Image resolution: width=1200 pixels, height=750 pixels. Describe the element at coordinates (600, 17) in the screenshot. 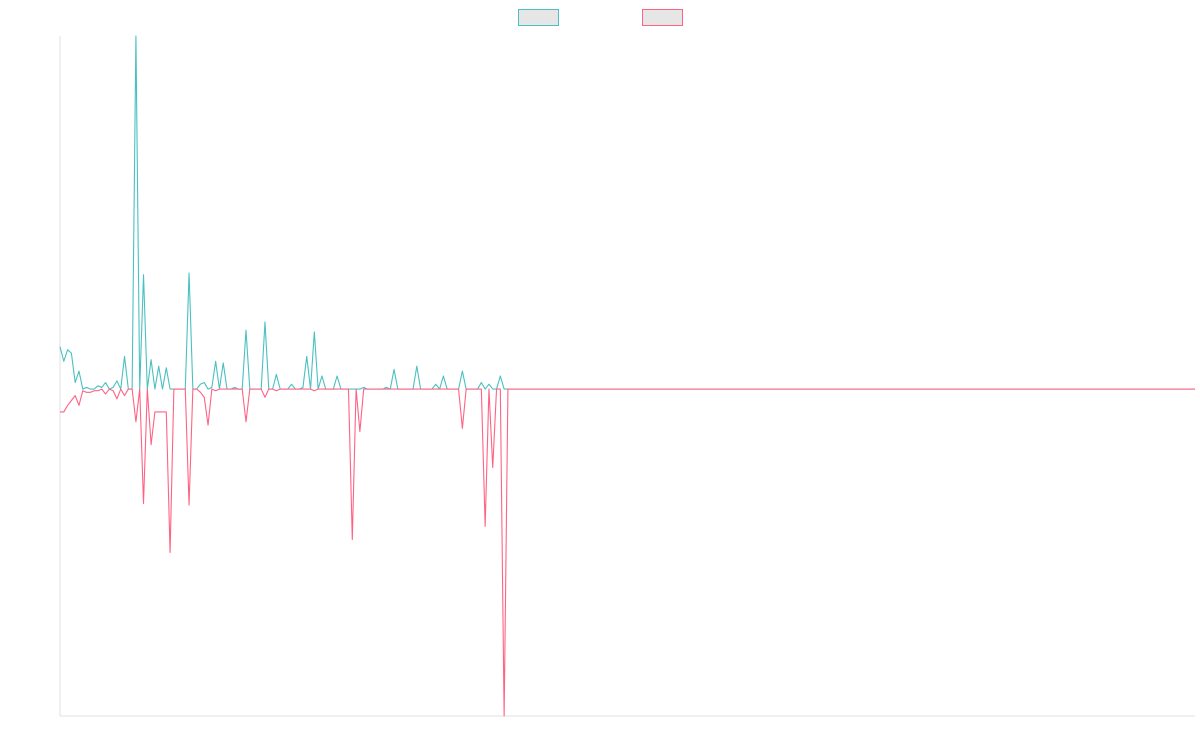

I see `legend` at that location.